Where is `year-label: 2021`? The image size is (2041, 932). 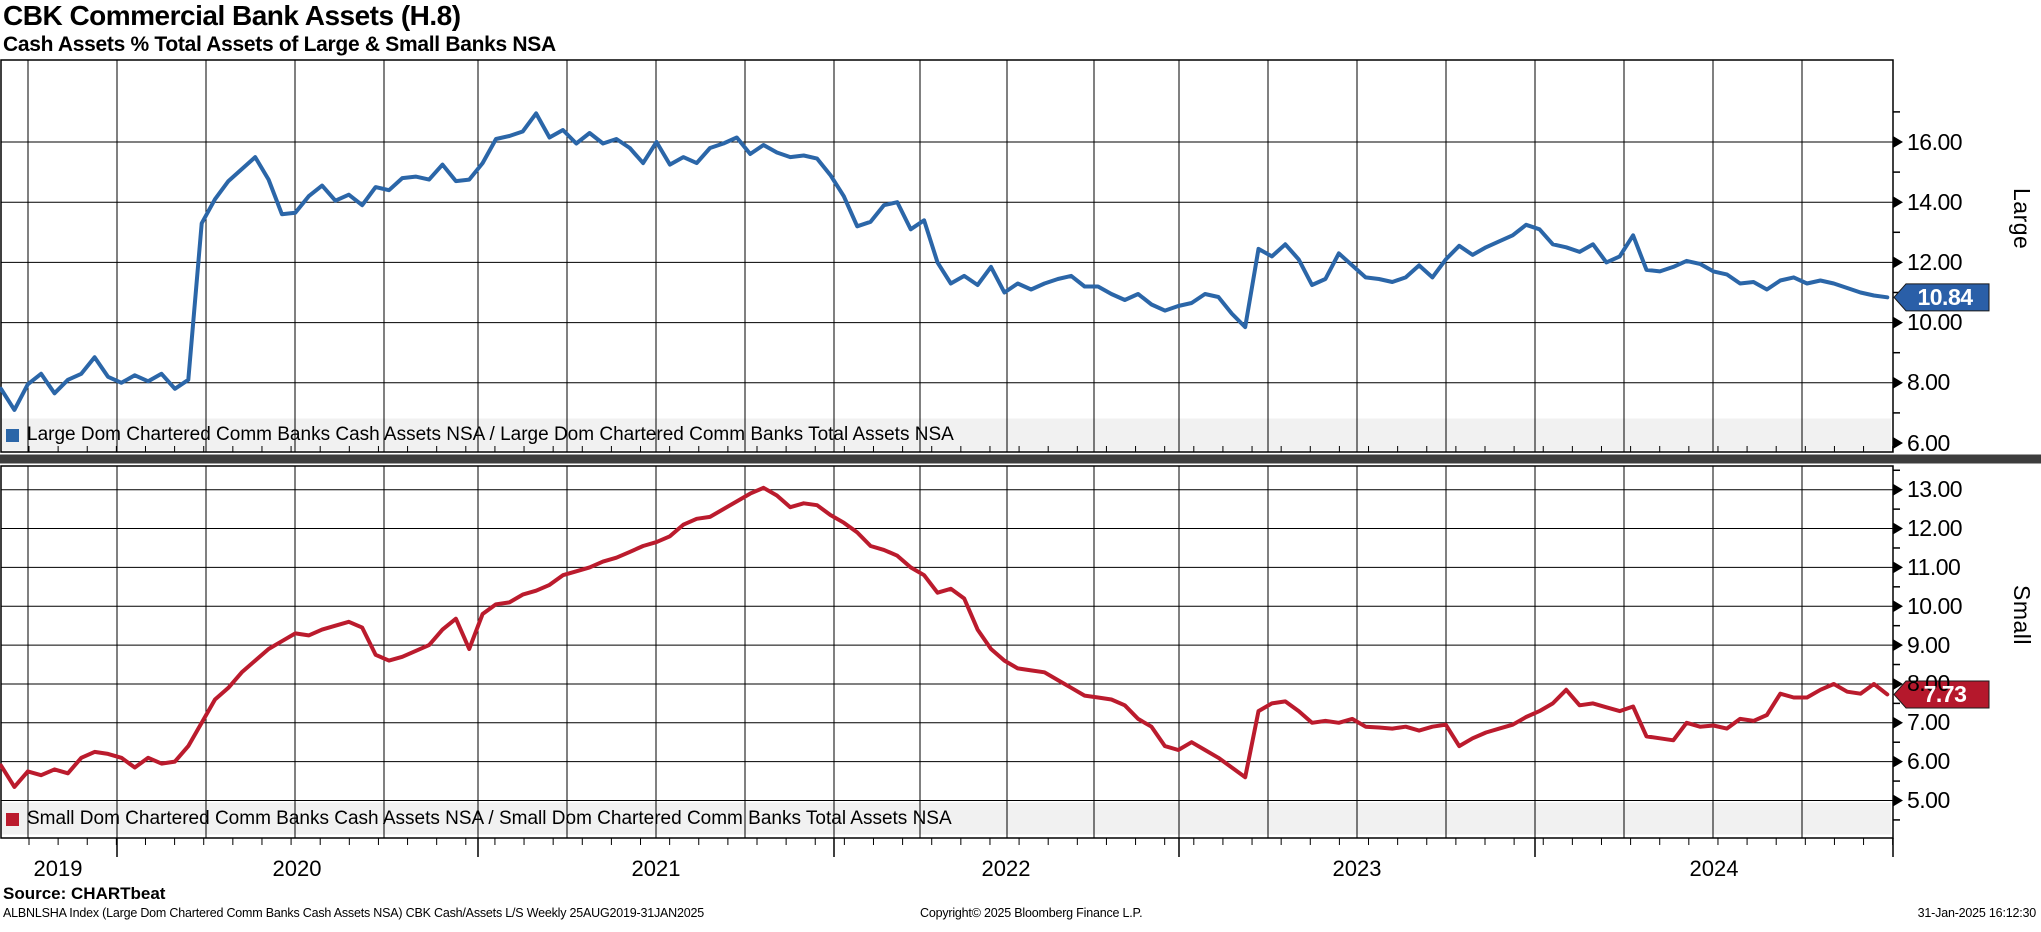 year-label: 2021 is located at coordinates (656, 868).